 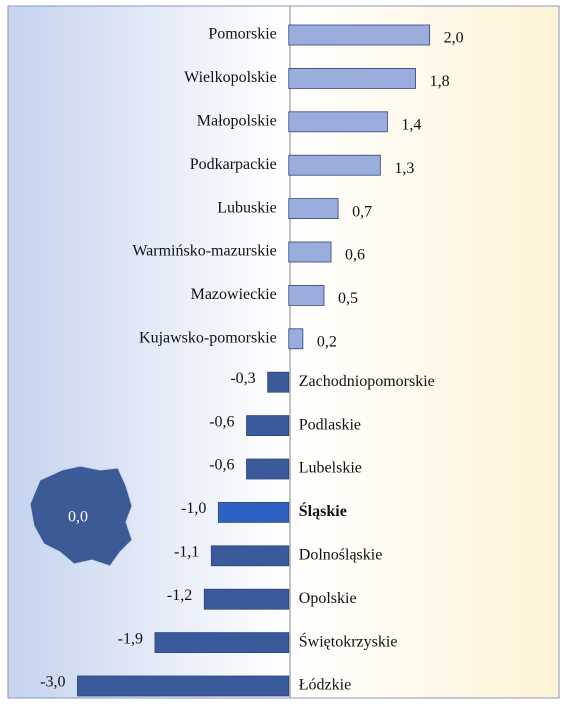 I want to click on category-label: Opolskie, so click(x=328, y=598).